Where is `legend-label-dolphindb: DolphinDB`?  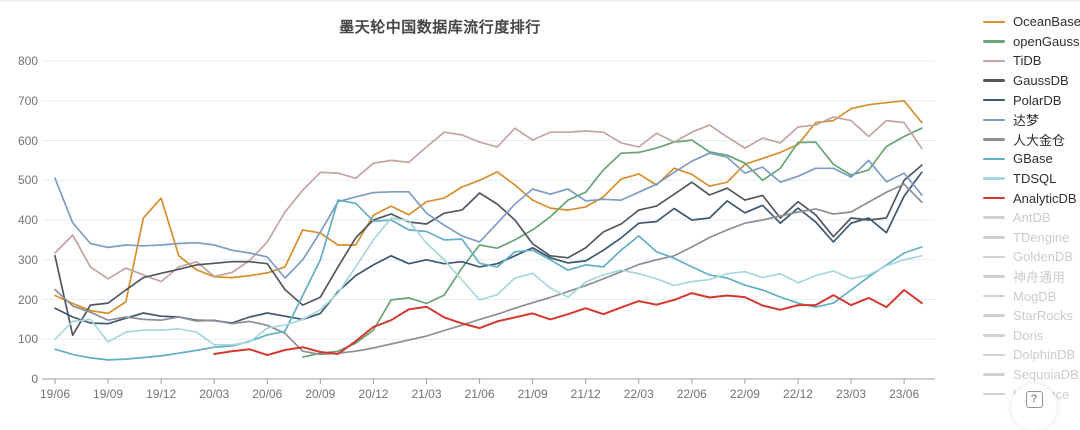
legend-label-dolphindb: DolphinDB is located at coordinates (1044, 355).